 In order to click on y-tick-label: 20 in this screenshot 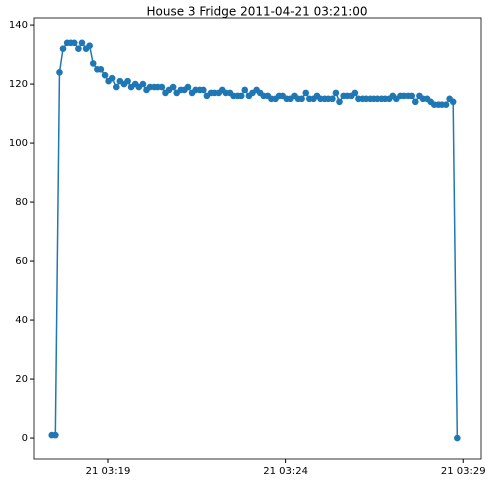, I will do `click(21, 379)`.